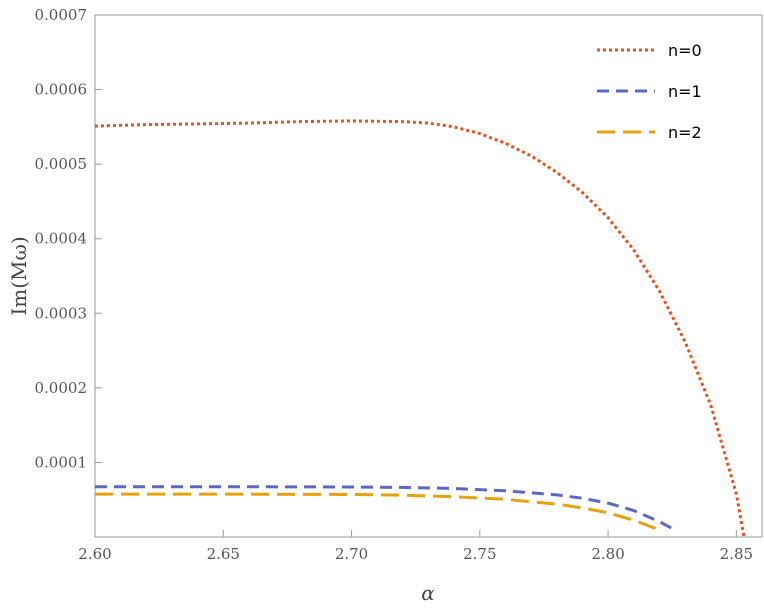 This screenshot has width=764, height=611. Describe the element at coordinates (649, 91) in the screenshot. I see `legend: n=0 n=1 n=2` at that location.